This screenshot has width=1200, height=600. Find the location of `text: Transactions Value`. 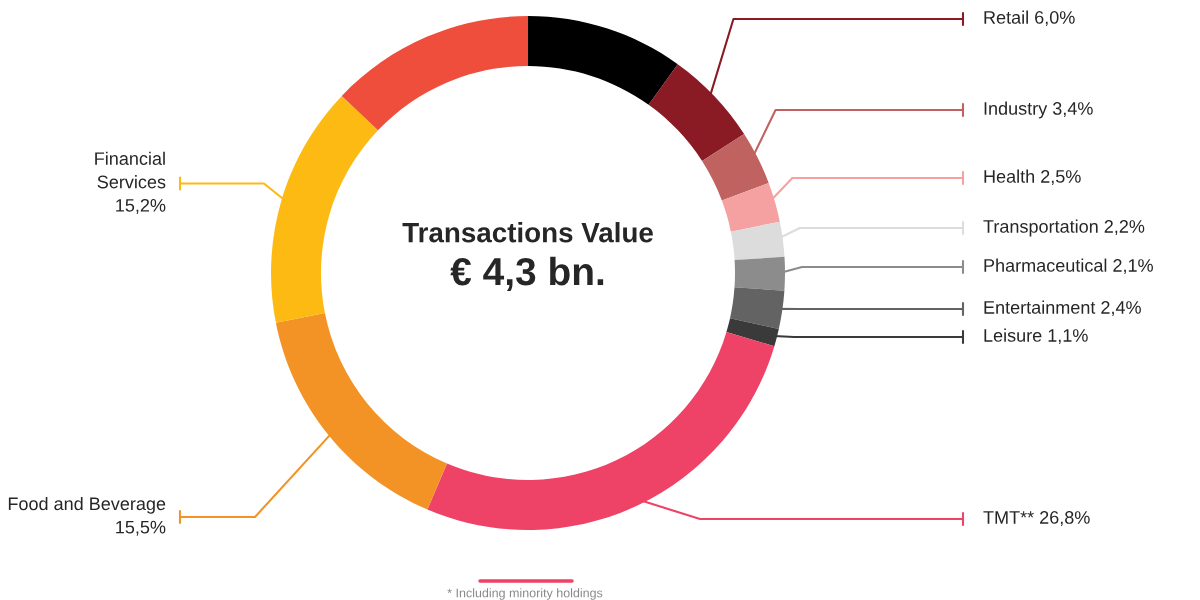

text: Transactions Value is located at coordinates (527, 232).